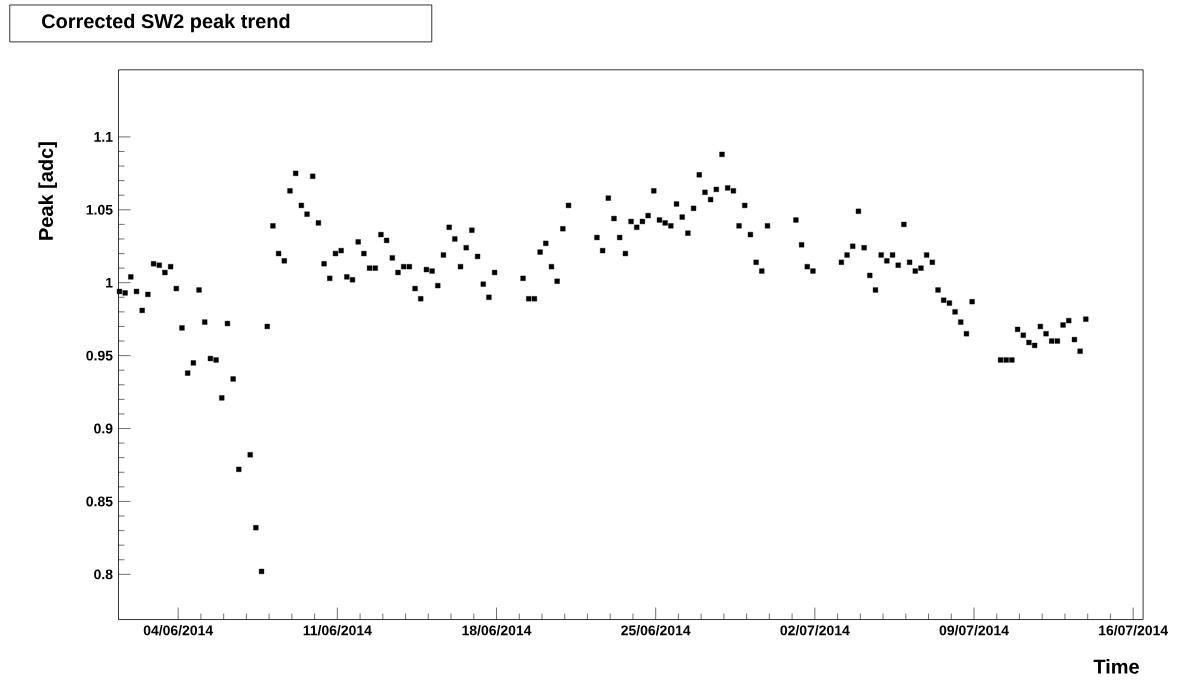 Image resolution: width=1185 pixels, height=684 pixels. Describe the element at coordinates (109, 282) in the screenshot. I see `y-tick-label: 1` at that location.